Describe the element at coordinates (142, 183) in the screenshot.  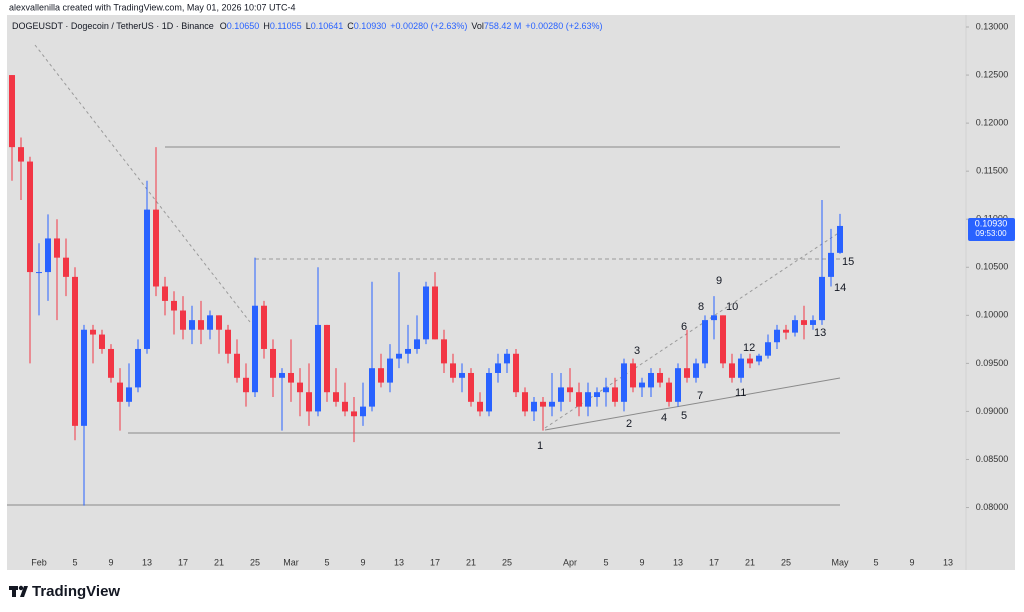
I see `down-trendline` at that location.